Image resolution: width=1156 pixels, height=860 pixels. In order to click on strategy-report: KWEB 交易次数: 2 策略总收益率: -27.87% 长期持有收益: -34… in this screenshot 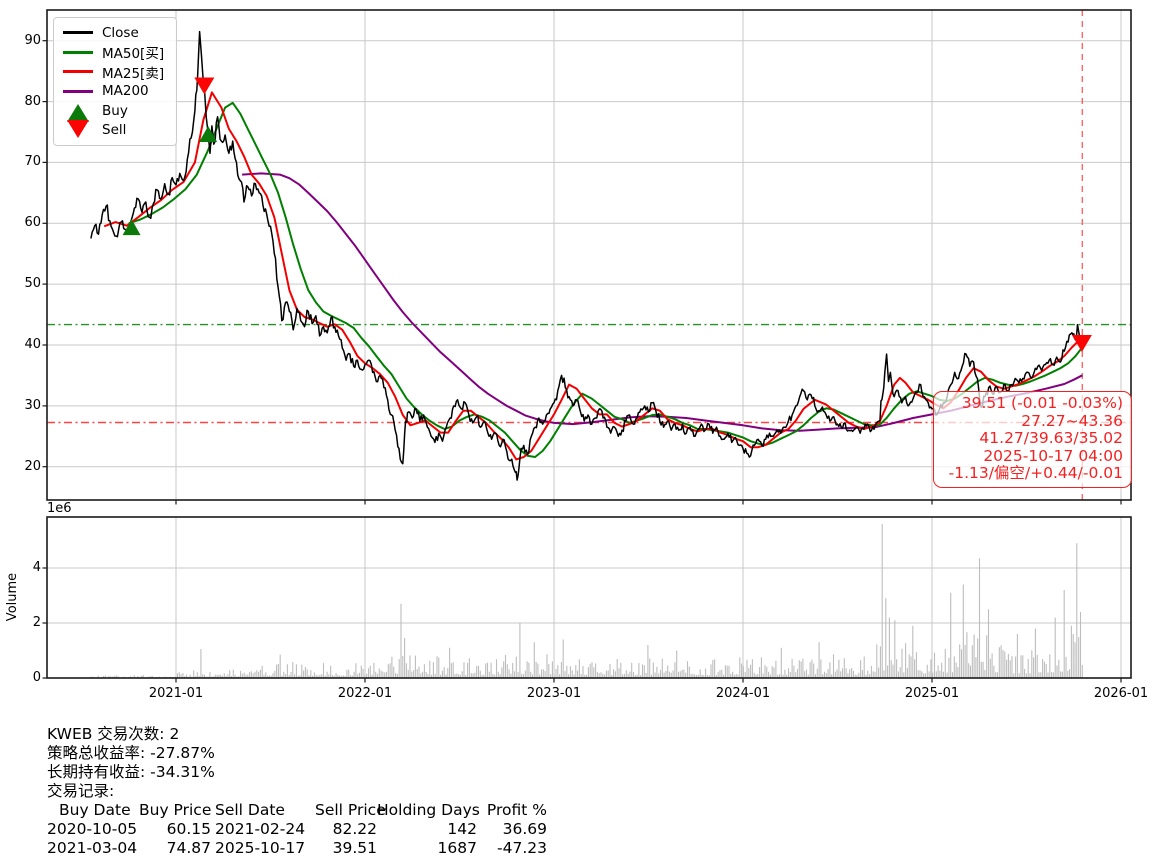, I will do `click(297, 791)`.